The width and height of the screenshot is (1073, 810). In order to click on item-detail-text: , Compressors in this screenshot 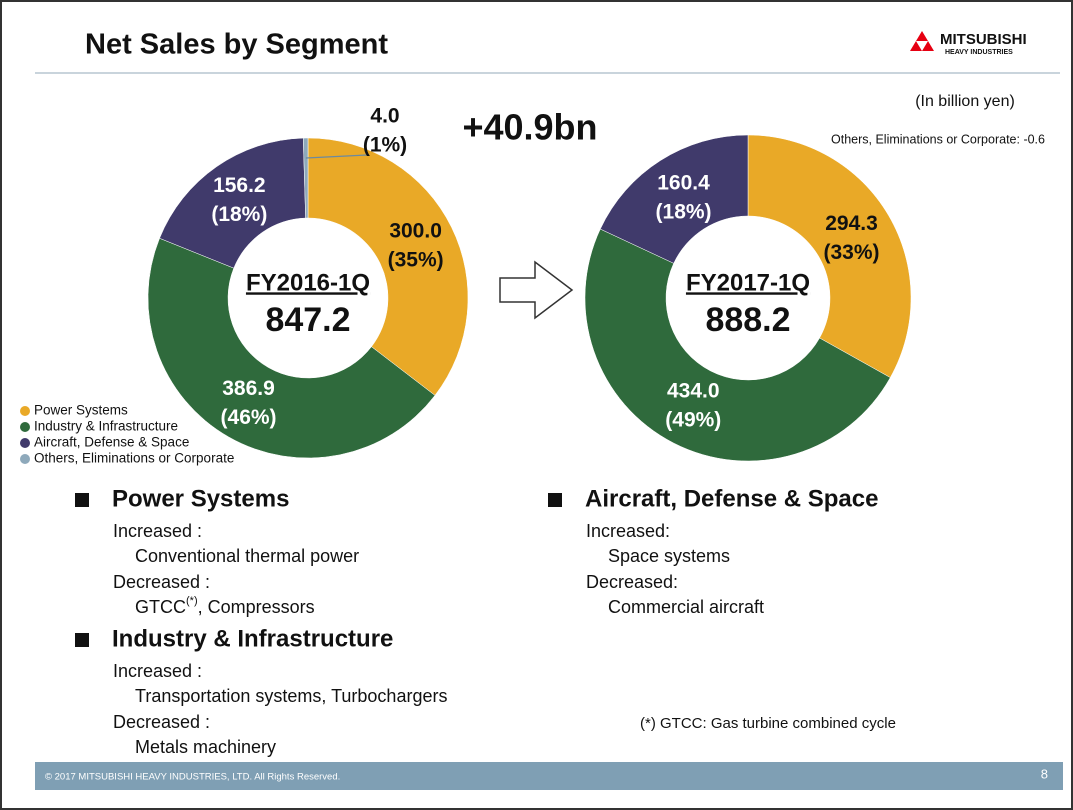, I will do `click(256, 607)`.